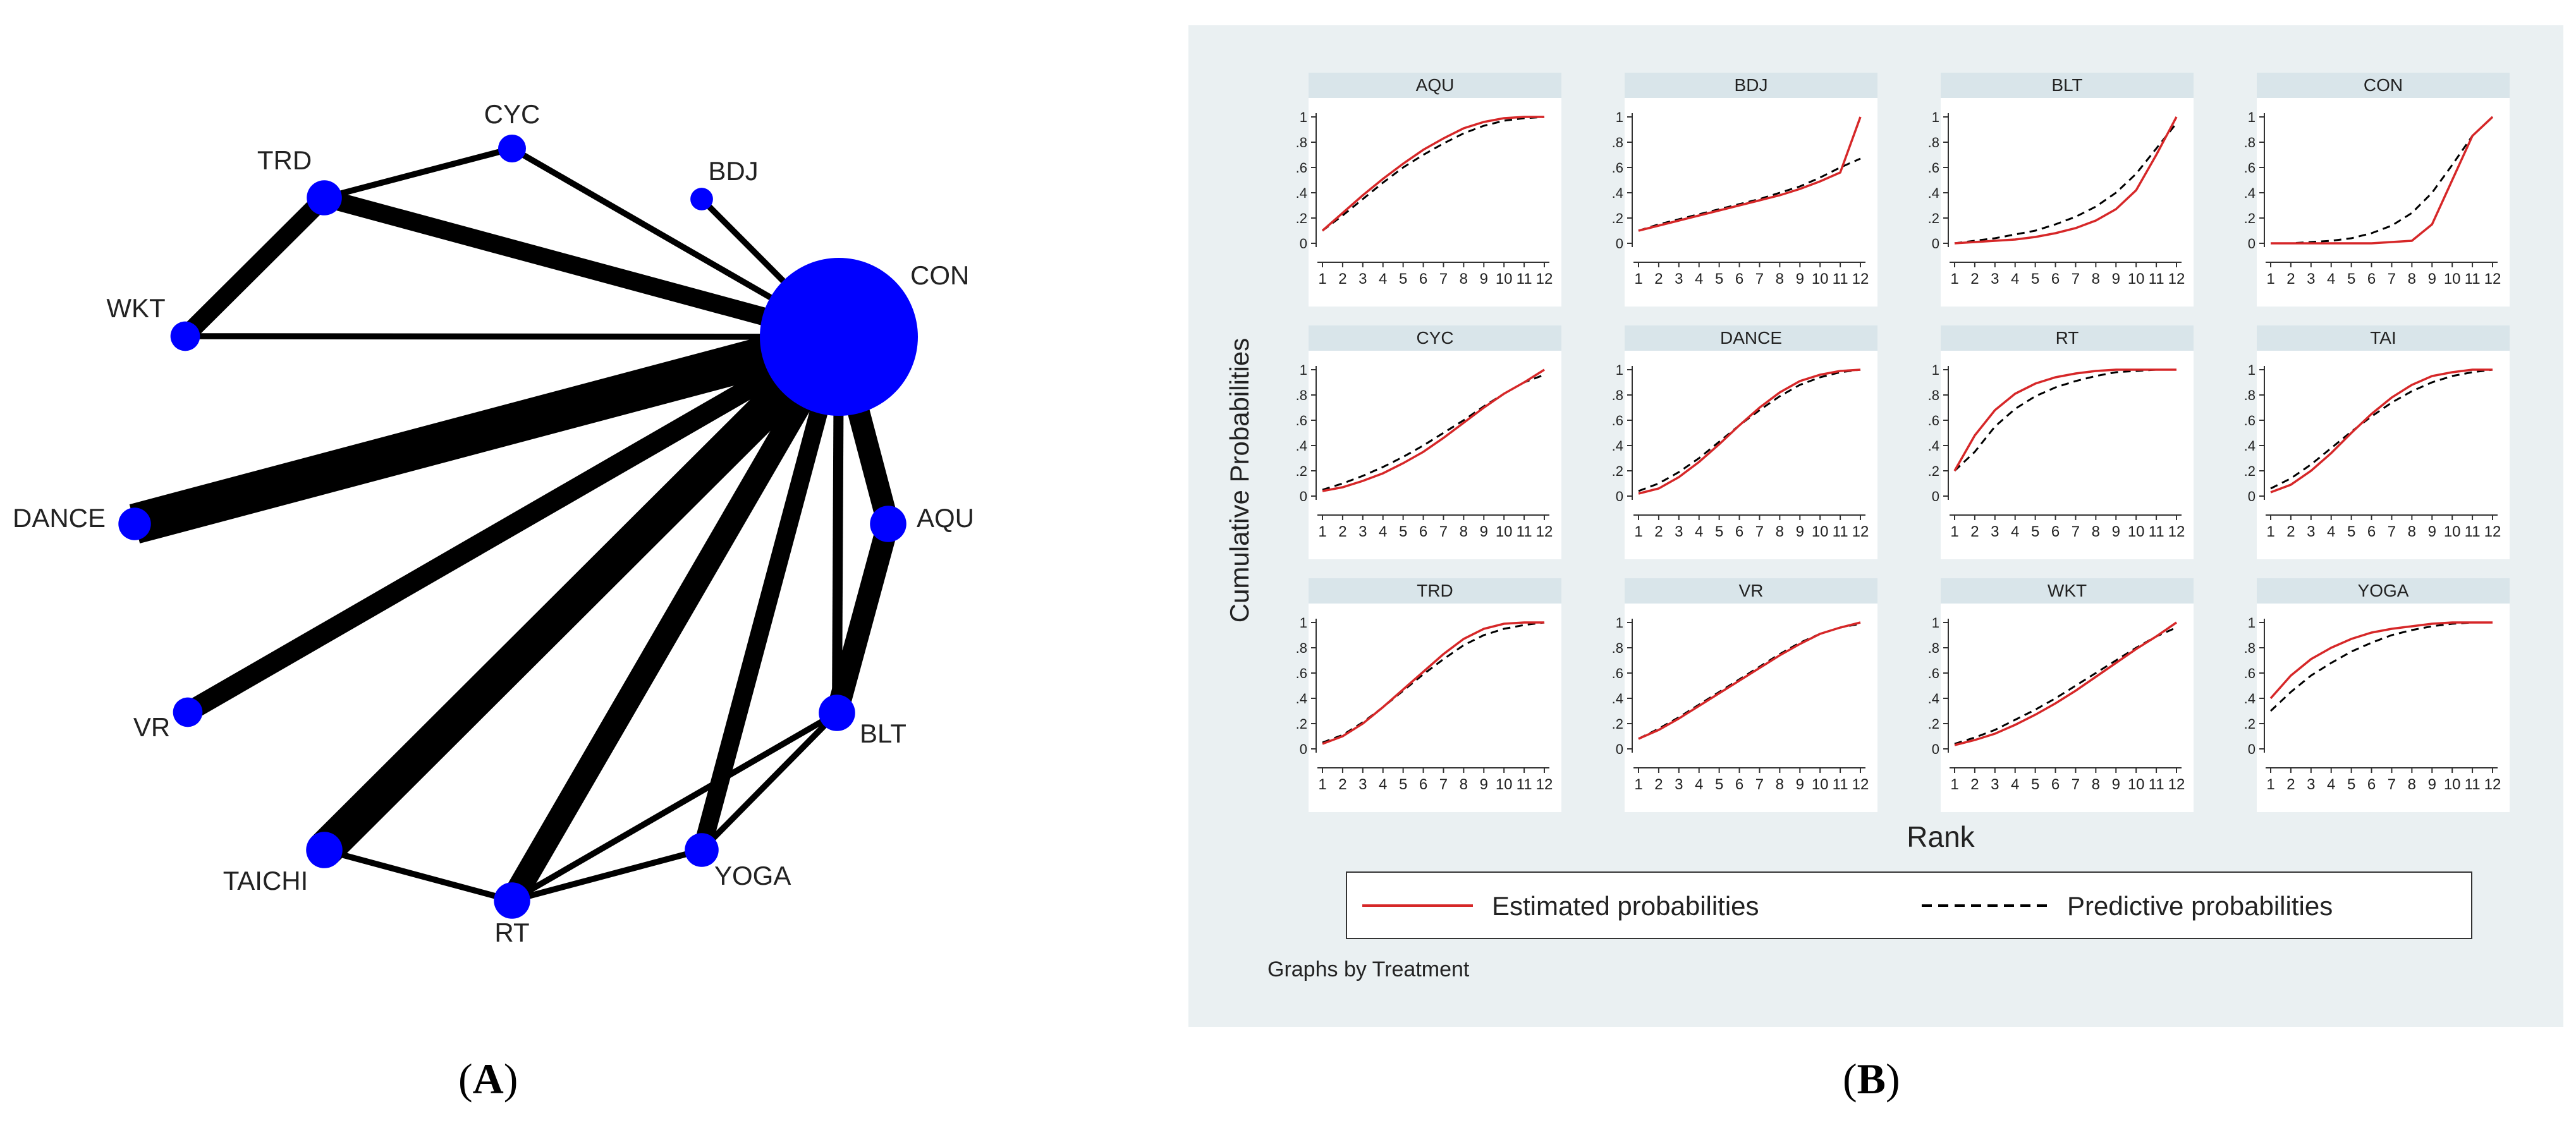 Image resolution: width=2576 pixels, height=1123 pixels. I want to click on estimated-line-blt, so click(2066, 180).